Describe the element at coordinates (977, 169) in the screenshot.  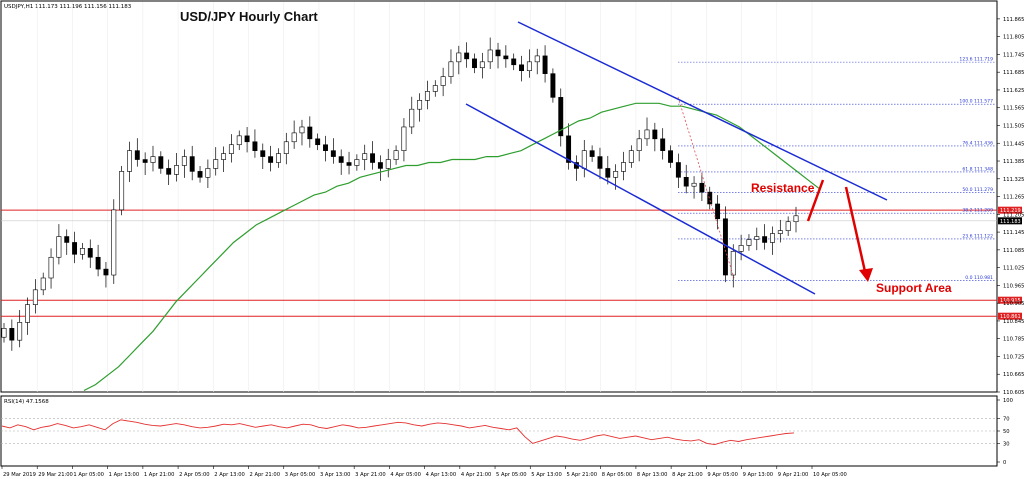
I see `fibonacci-label: 61.8 111.348` at that location.